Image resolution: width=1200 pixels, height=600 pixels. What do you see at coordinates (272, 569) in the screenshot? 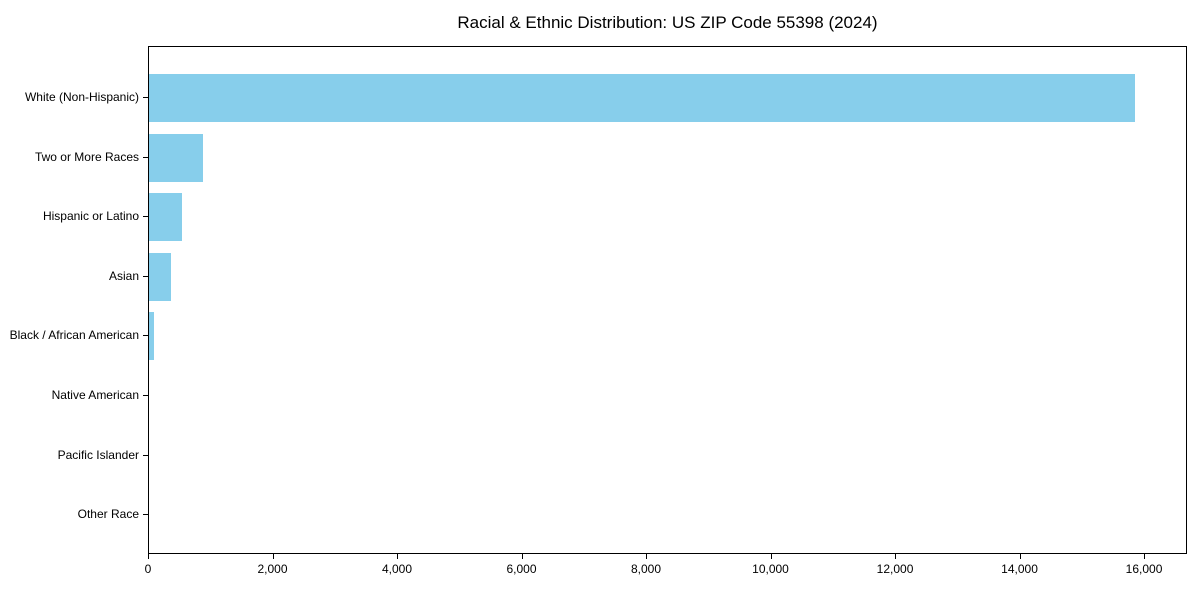
I see `x-tick-label: 2,000` at bounding box center [272, 569].